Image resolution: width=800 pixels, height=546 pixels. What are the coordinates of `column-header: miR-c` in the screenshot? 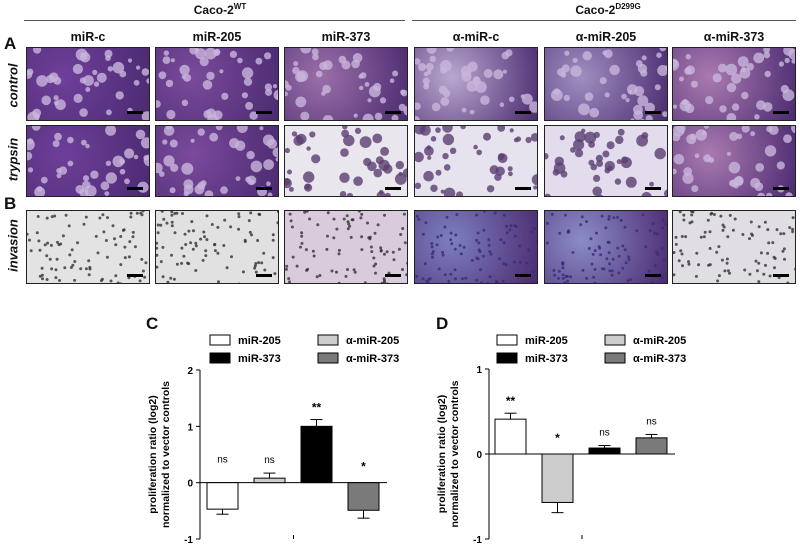 It's located at (88, 37).